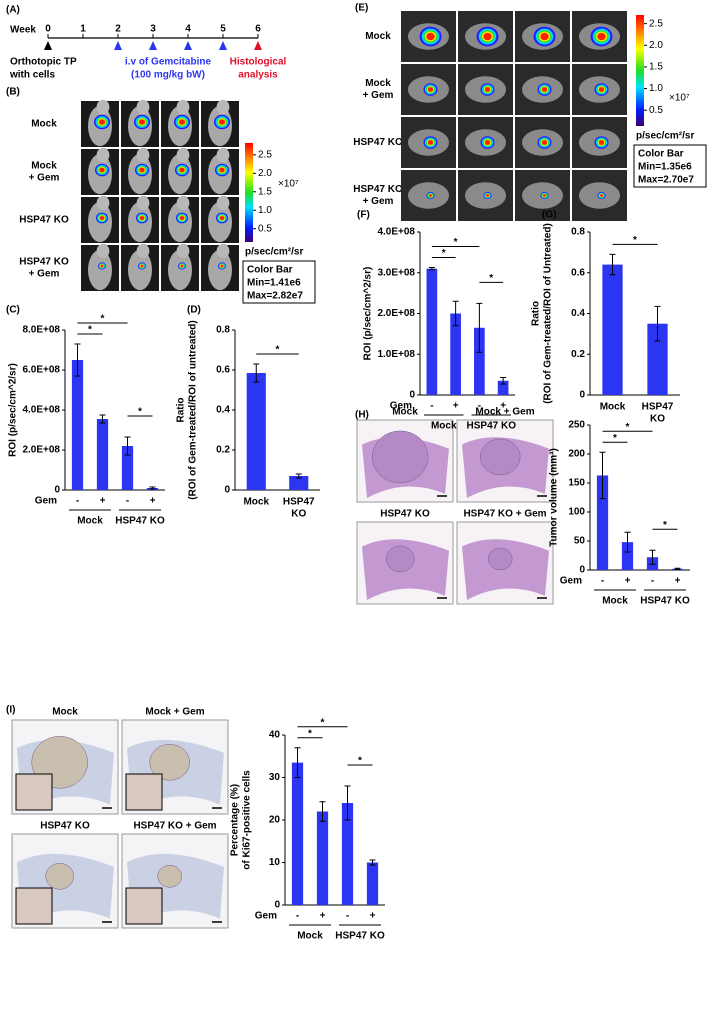  Describe the element at coordinates (153, 29) in the screenshot. I see `week-label: 3` at that location.